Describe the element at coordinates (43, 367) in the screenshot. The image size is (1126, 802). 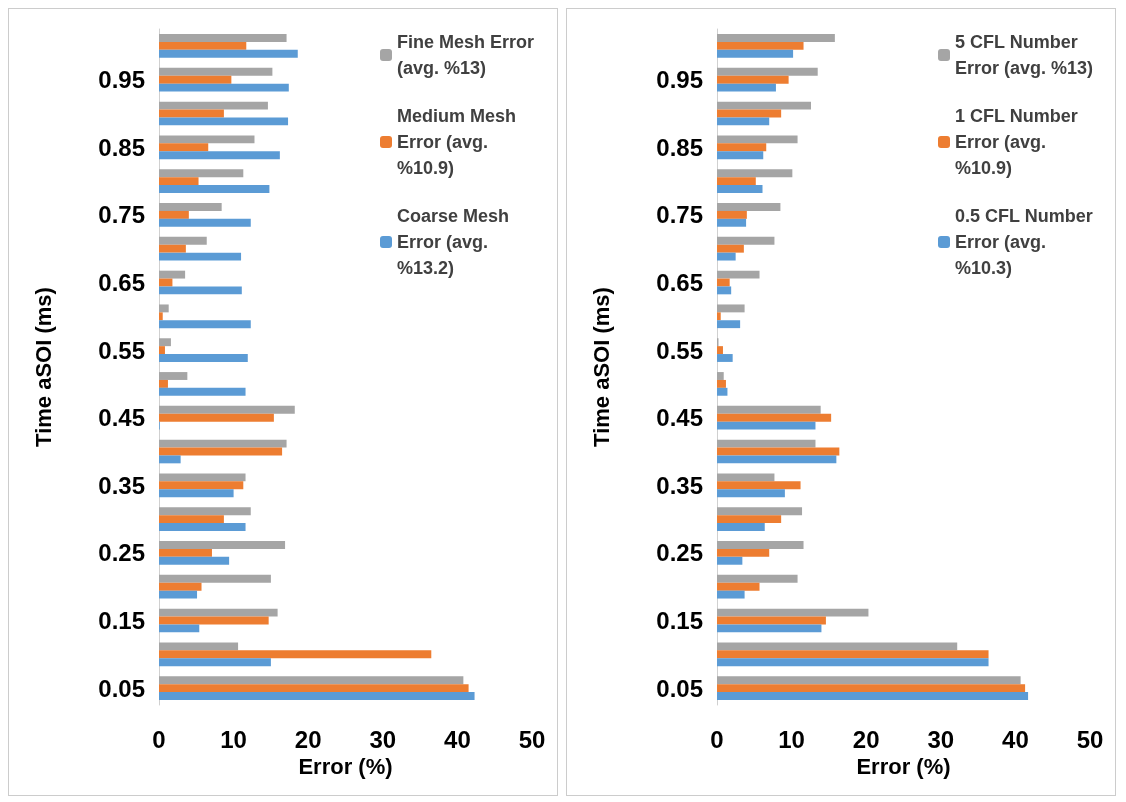
I see `y-axis-title: Time aSOI (ms)` at that location.